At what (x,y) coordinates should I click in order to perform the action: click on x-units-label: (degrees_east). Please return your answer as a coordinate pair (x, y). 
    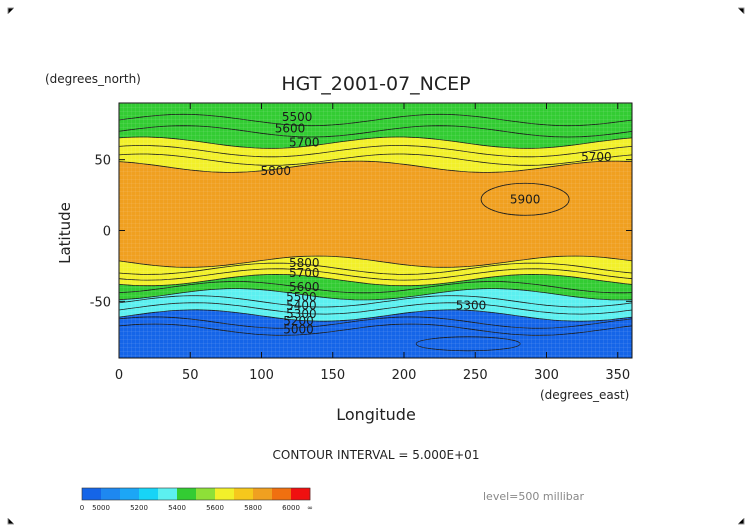
    Looking at the image, I should click on (584, 395).